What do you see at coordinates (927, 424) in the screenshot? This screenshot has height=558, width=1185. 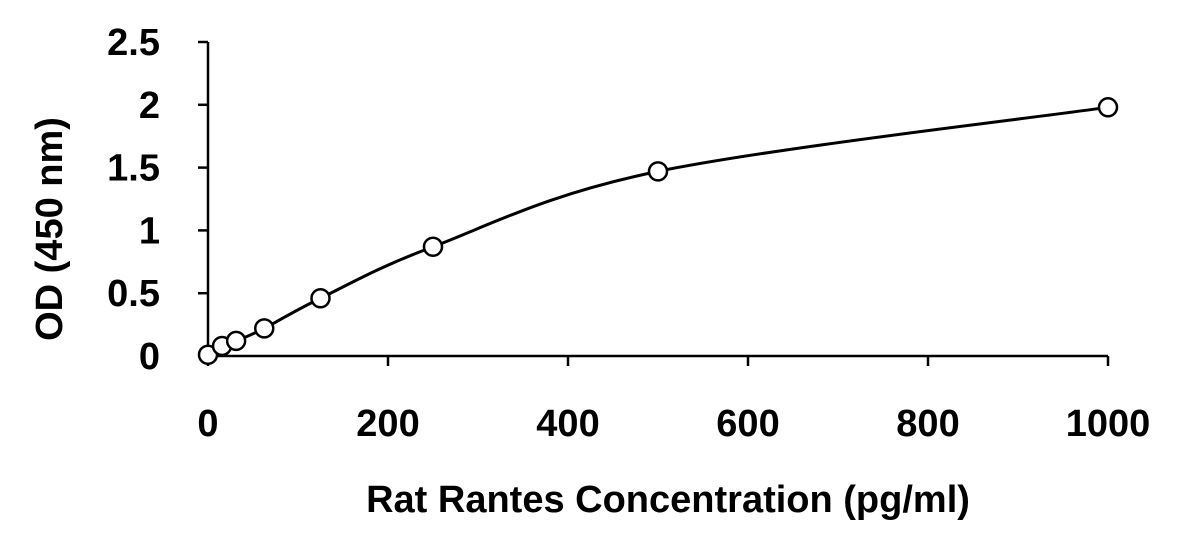 I see `x-tick-label: 800` at bounding box center [927, 424].